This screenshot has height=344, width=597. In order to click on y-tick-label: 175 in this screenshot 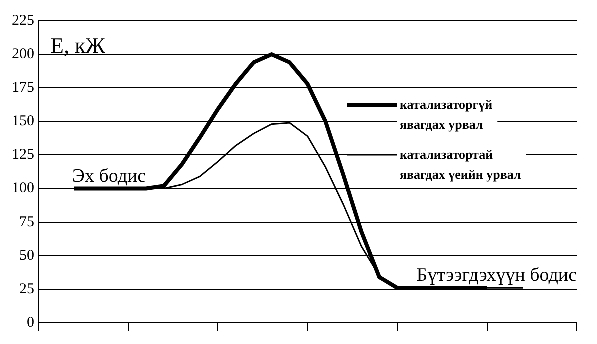, I will do `click(23, 88)`.